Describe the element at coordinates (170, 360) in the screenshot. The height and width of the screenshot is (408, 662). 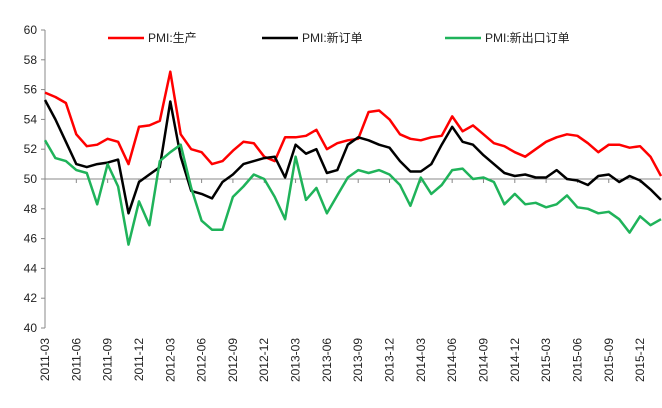
I see `x-tick-label: 2012-03` at that location.